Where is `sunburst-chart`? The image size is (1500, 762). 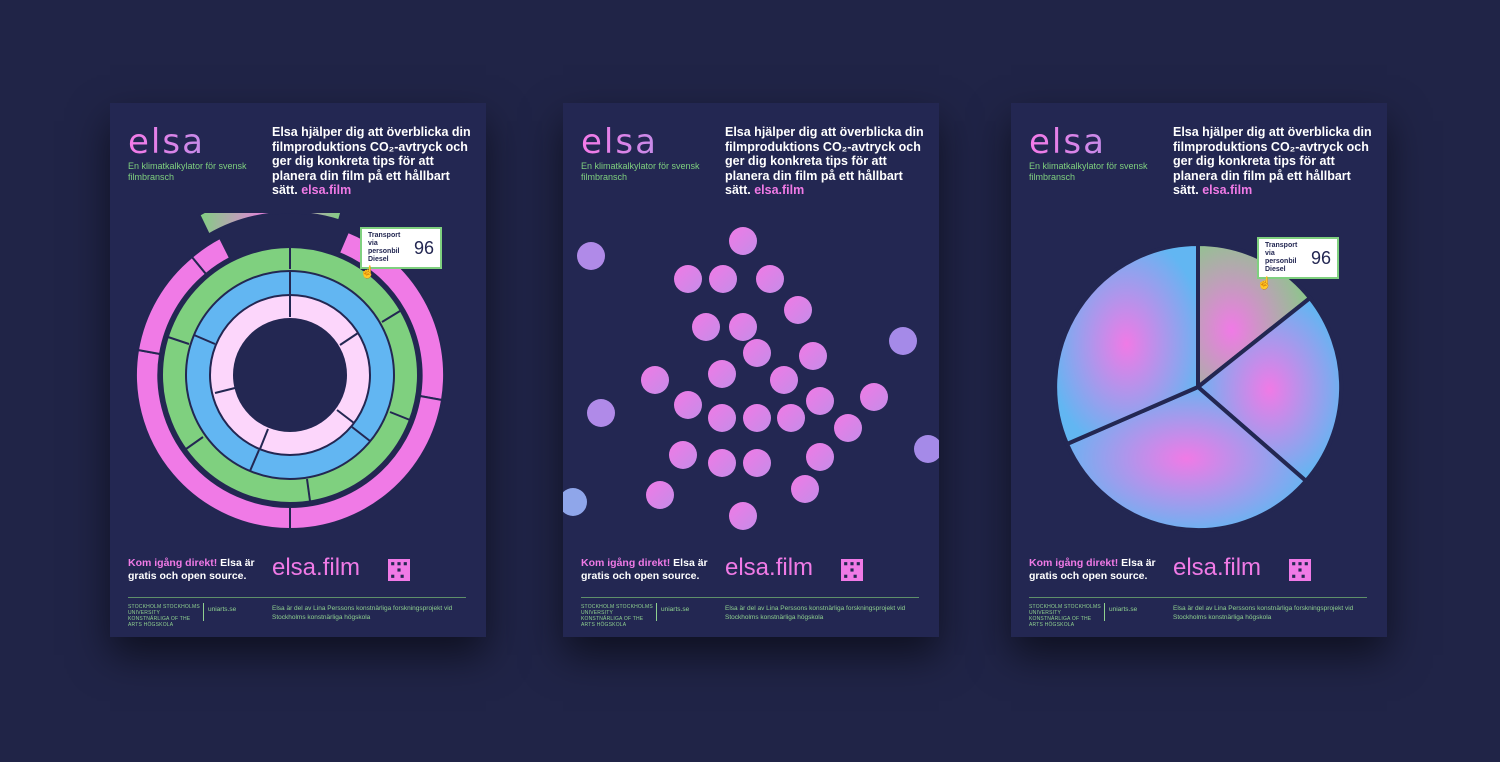
sunburst-chart is located at coordinates (290, 372).